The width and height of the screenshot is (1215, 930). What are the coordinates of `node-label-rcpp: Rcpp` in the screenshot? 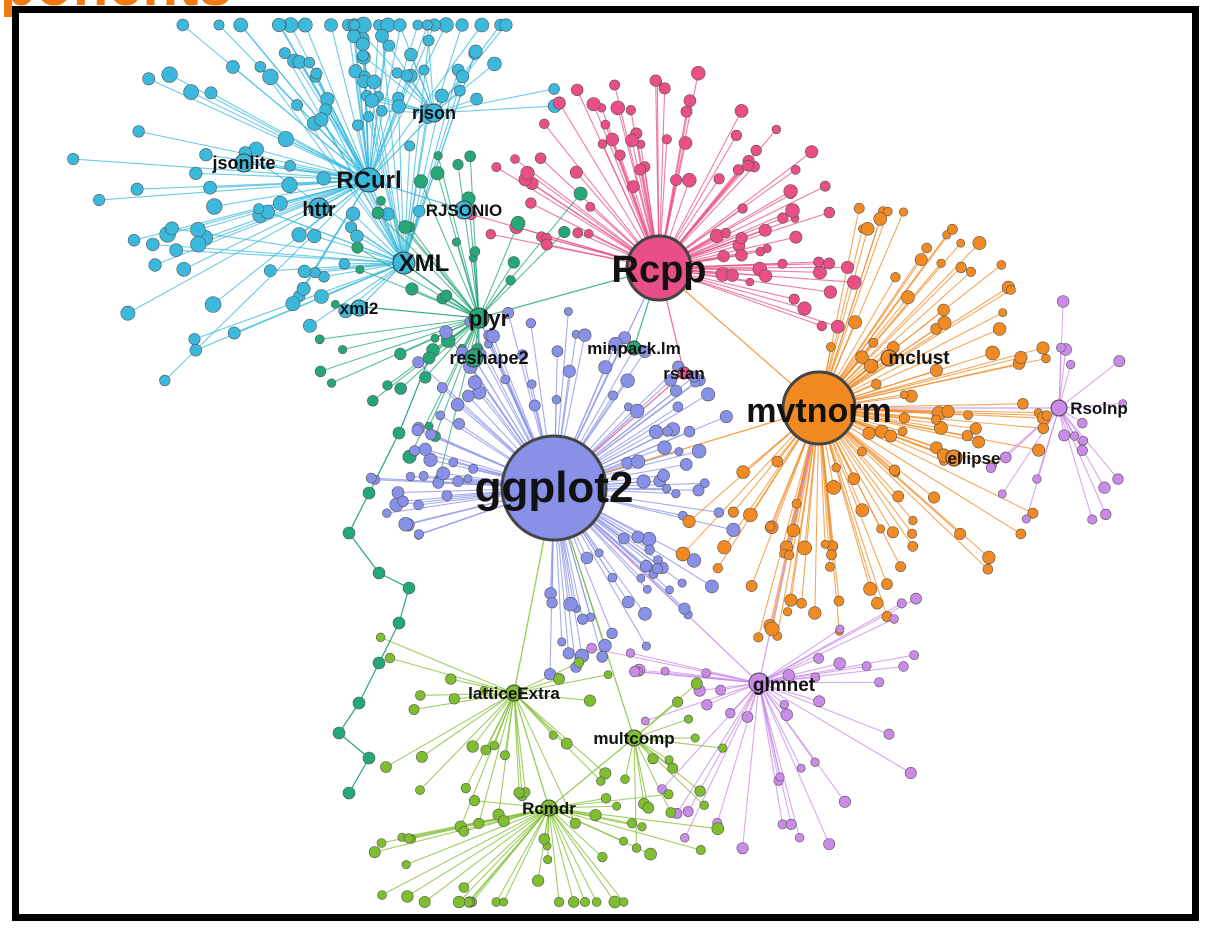 It's located at (659, 270).